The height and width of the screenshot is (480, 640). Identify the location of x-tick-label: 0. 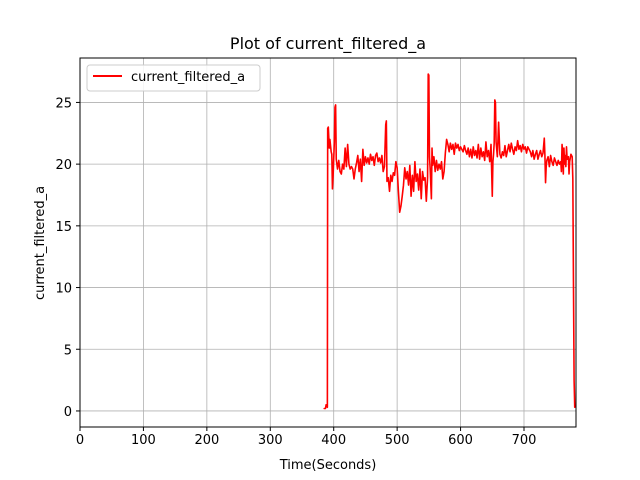
(80, 440).